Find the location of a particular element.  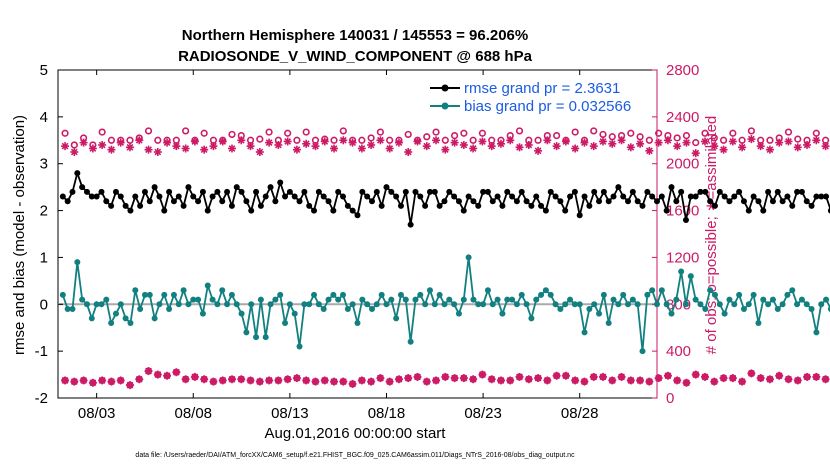

x-tick-label: 08/28 is located at coordinates (580, 413).